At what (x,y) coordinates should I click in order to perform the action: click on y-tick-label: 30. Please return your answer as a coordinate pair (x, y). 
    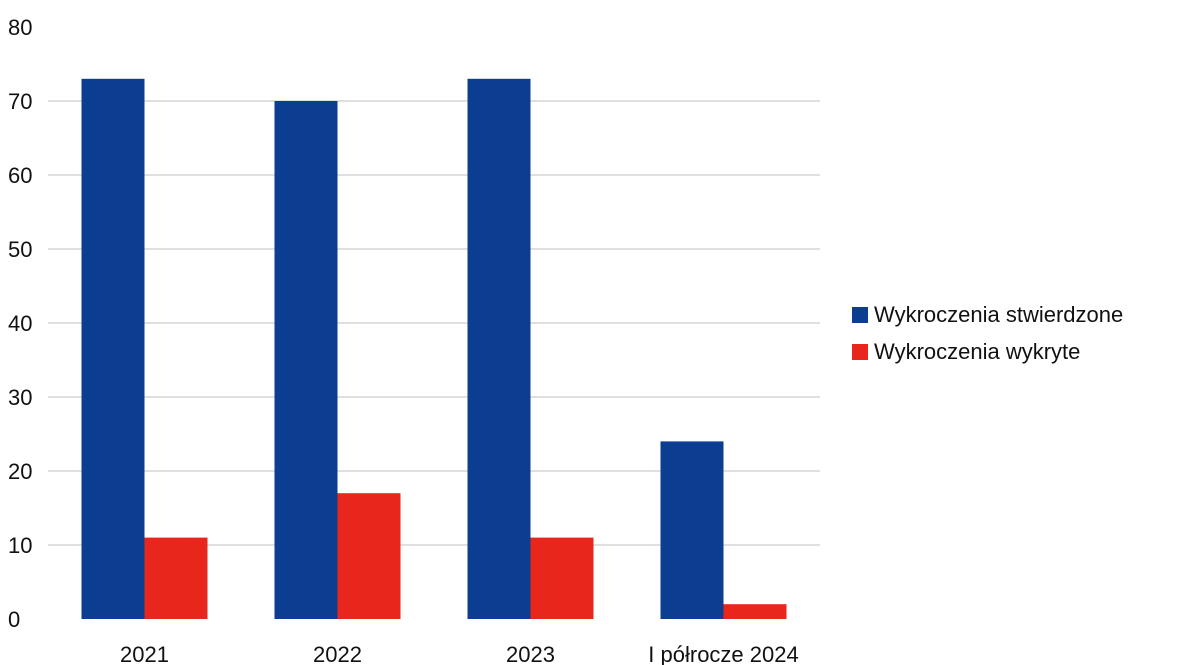
    Looking at the image, I should click on (20, 397).